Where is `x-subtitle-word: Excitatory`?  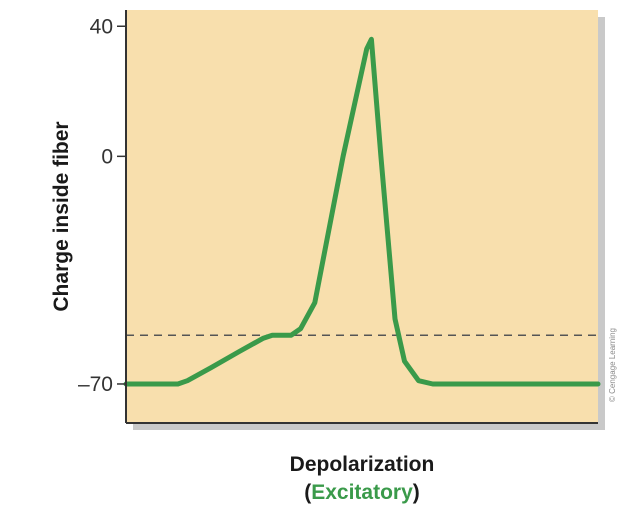
x-subtitle-word: Excitatory is located at coordinates (362, 492).